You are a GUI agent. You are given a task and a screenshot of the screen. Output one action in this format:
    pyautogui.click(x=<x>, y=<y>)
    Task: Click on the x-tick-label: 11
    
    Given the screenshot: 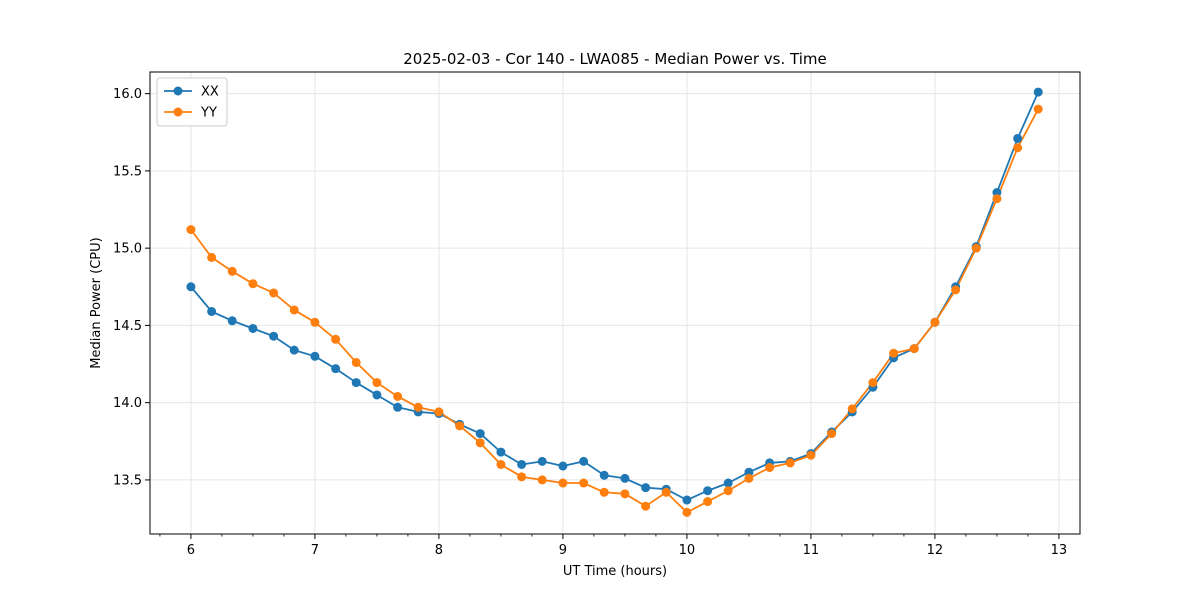 What is the action you would take?
    pyautogui.click(x=811, y=550)
    